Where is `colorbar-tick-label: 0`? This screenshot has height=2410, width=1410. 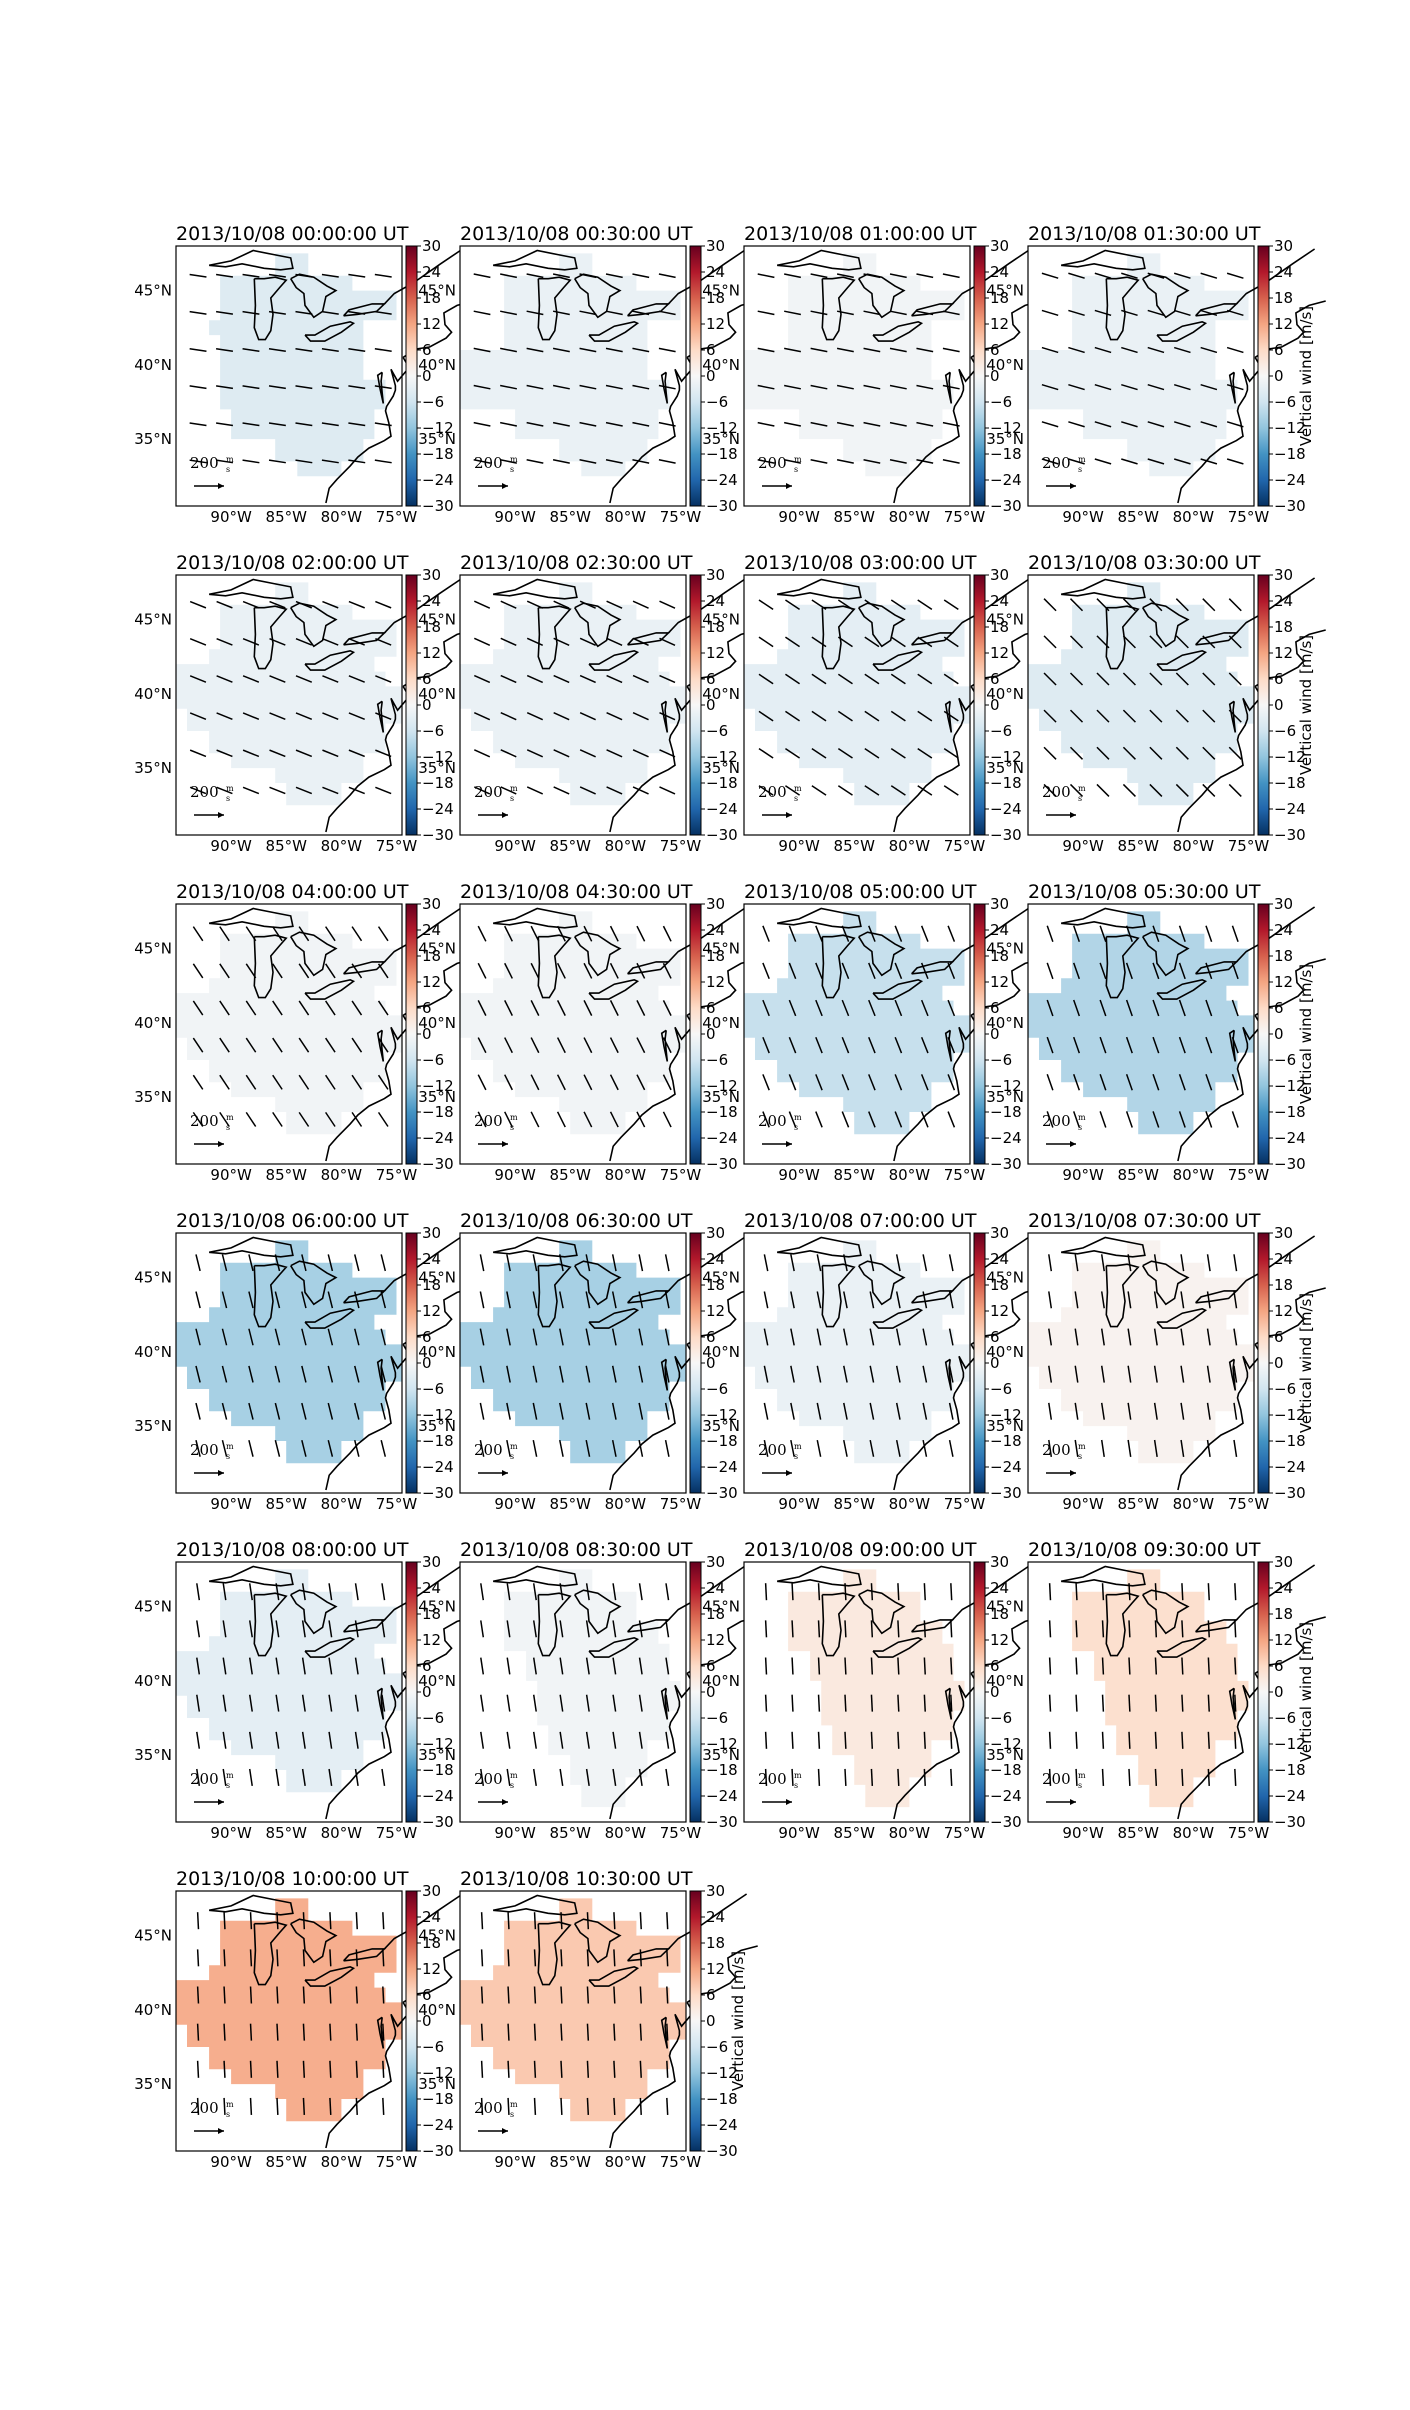 colorbar-tick-label: 0 is located at coordinates (711, 1363).